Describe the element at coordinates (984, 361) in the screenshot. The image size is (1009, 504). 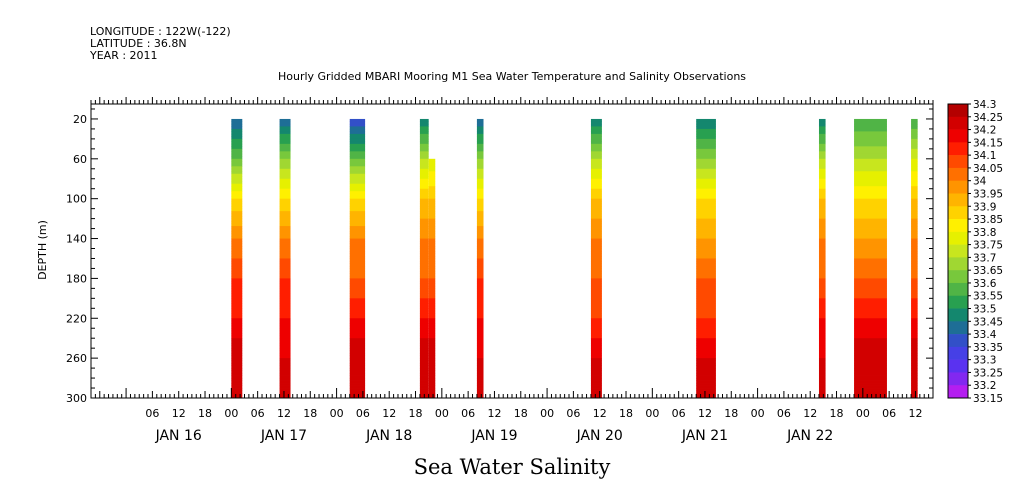
I see `colorbar-label: 33.3` at that location.